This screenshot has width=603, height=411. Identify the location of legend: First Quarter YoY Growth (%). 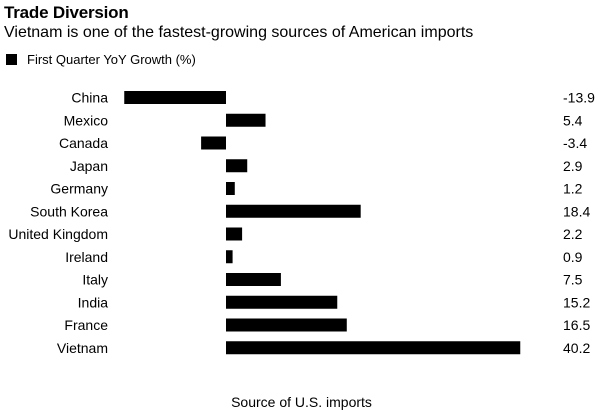
(101, 59).